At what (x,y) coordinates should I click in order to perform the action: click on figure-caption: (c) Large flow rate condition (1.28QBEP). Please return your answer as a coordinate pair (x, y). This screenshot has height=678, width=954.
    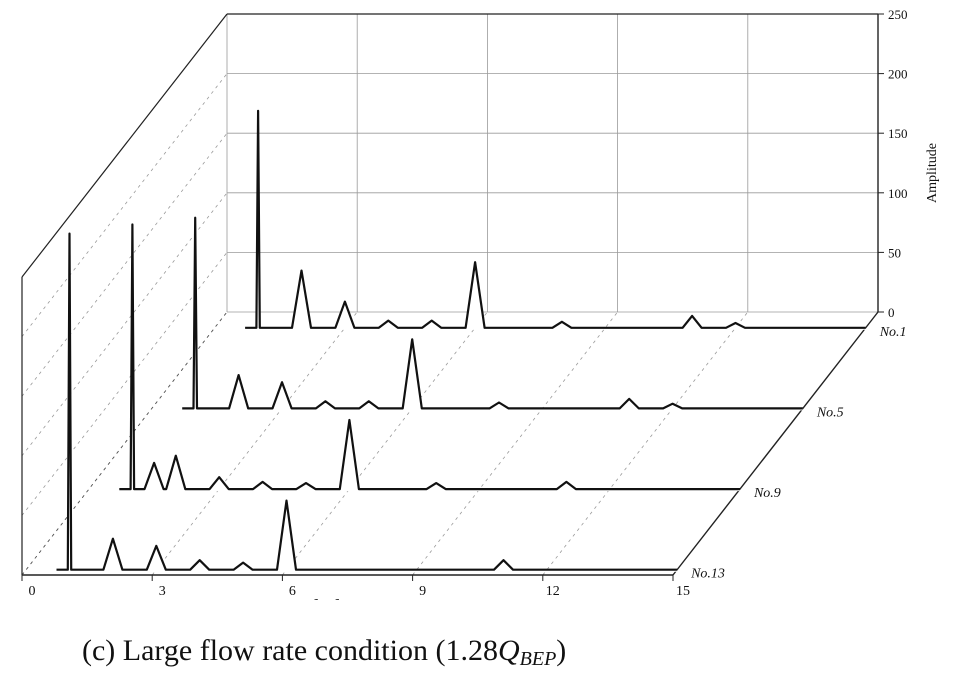
    Looking at the image, I should click on (324, 652).